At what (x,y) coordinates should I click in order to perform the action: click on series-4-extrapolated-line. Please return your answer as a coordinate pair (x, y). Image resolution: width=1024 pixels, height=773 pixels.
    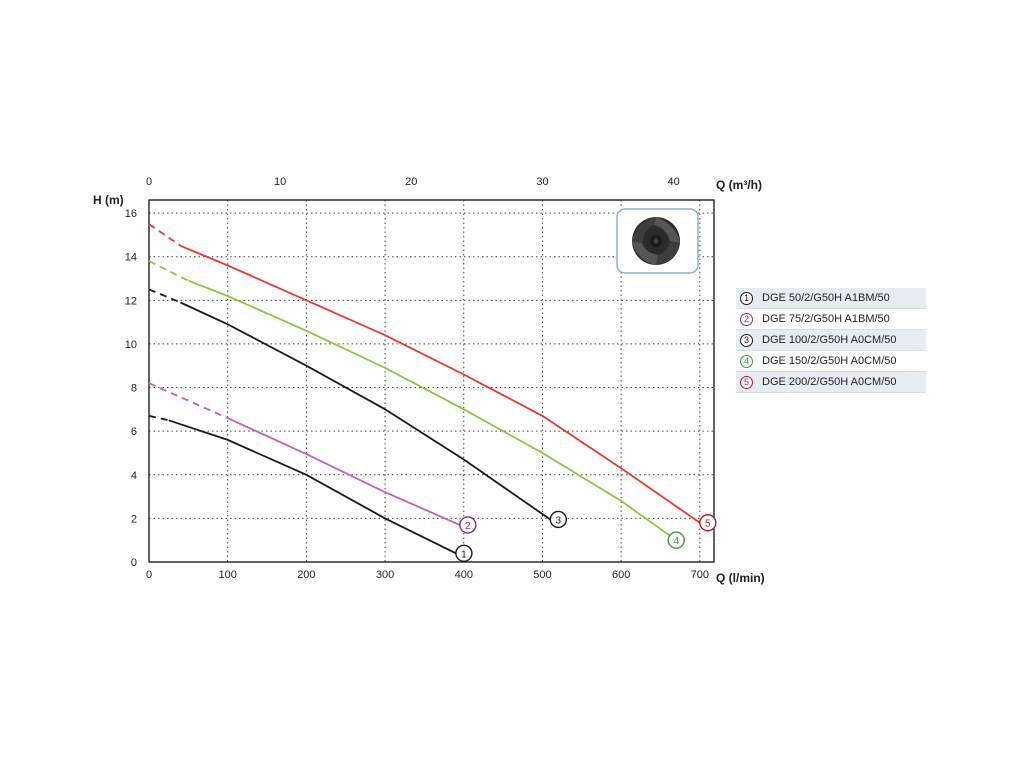
    Looking at the image, I should click on (168, 271).